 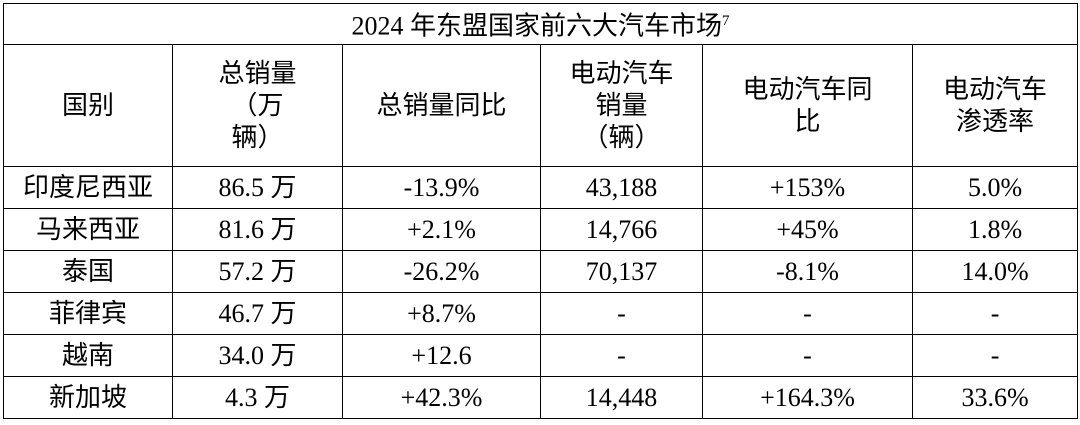 I want to click on table-title: 2024 年东盟国家前六大汽车市场, so click(x=537, y=26).